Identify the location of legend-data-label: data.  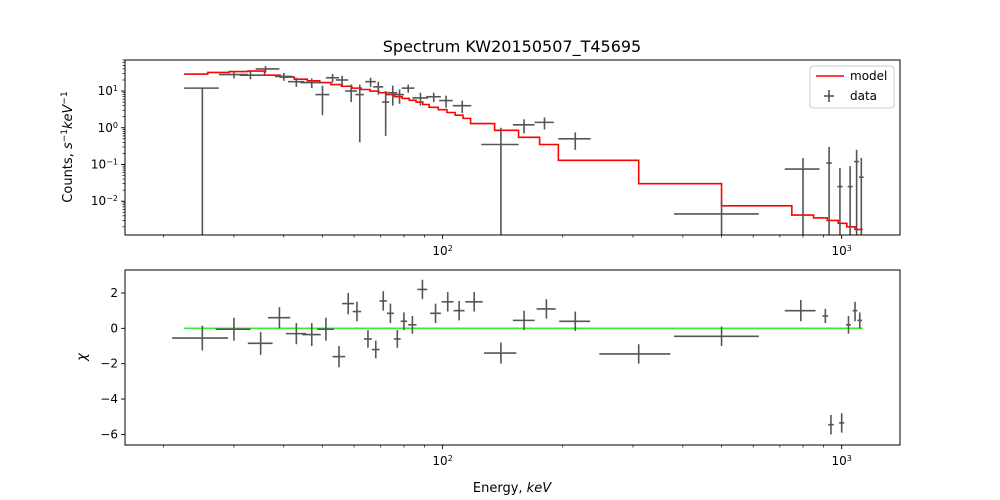
(863, 96).